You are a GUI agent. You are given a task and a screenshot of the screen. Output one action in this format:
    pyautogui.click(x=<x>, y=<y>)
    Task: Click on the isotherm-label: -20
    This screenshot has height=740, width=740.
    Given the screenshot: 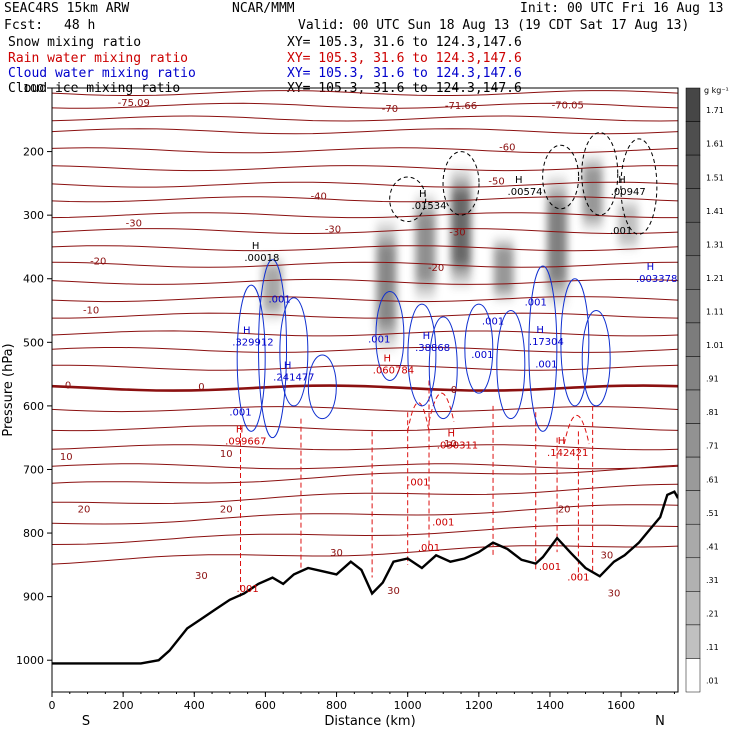 What is the action you would take?
    pyautogui.click(x=98, y=262)
    